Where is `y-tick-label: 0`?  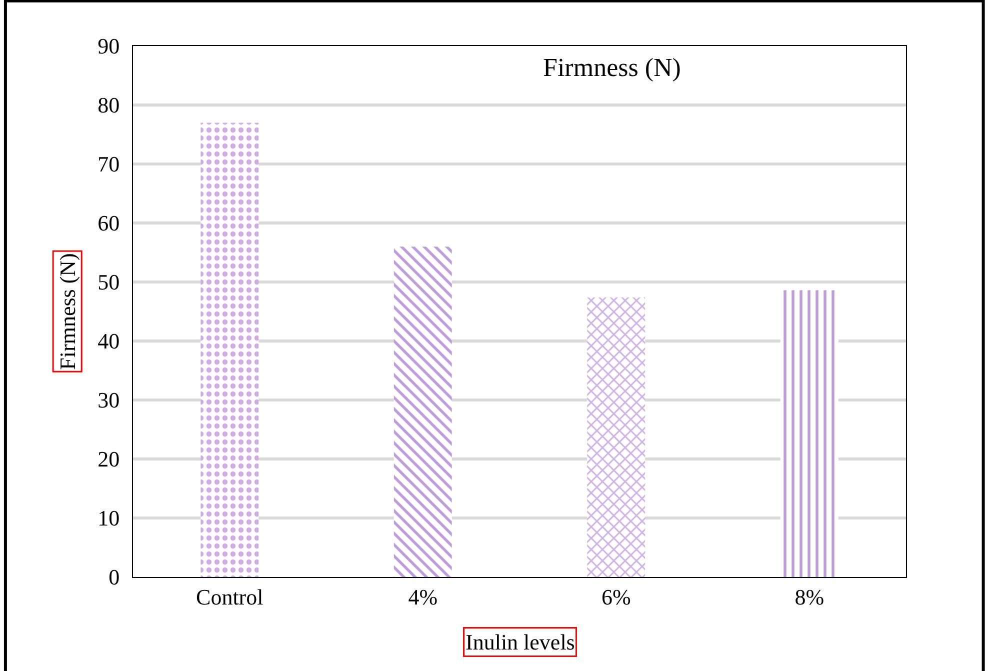 y-tick-label: 0 is located at coordinates (114, 577).